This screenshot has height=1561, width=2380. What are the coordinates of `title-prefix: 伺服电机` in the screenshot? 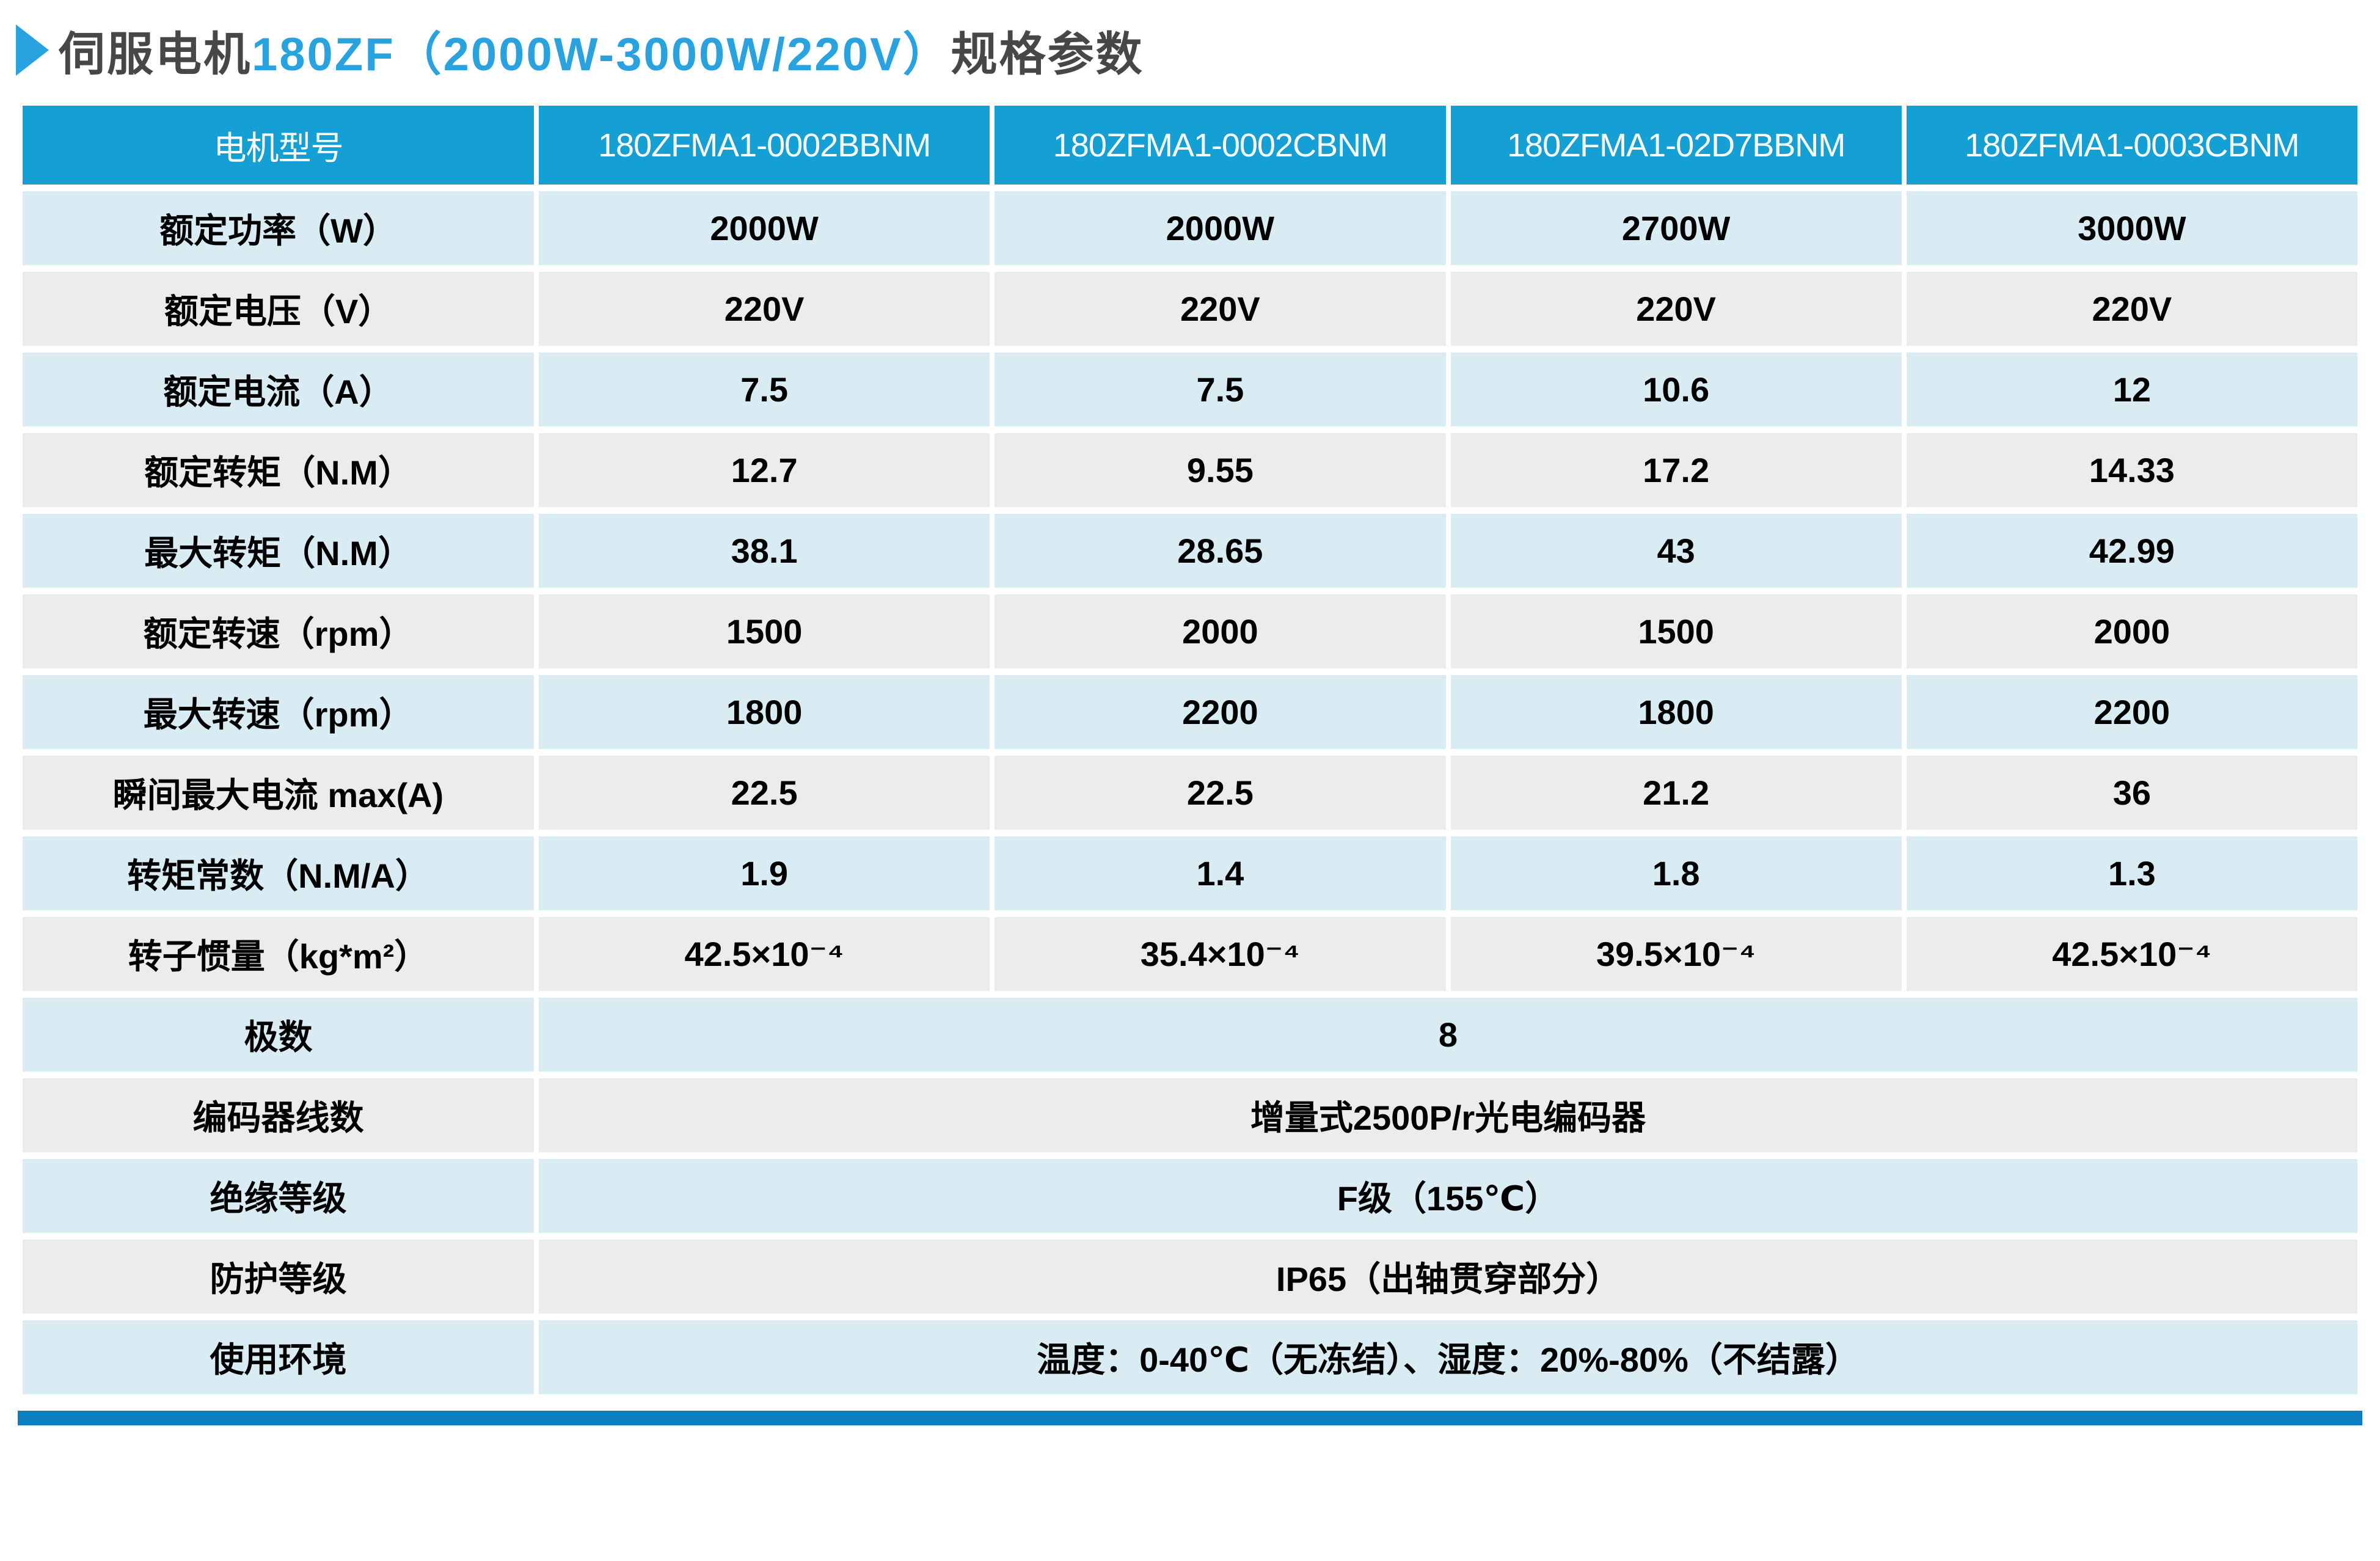 It's located at (155, 55).